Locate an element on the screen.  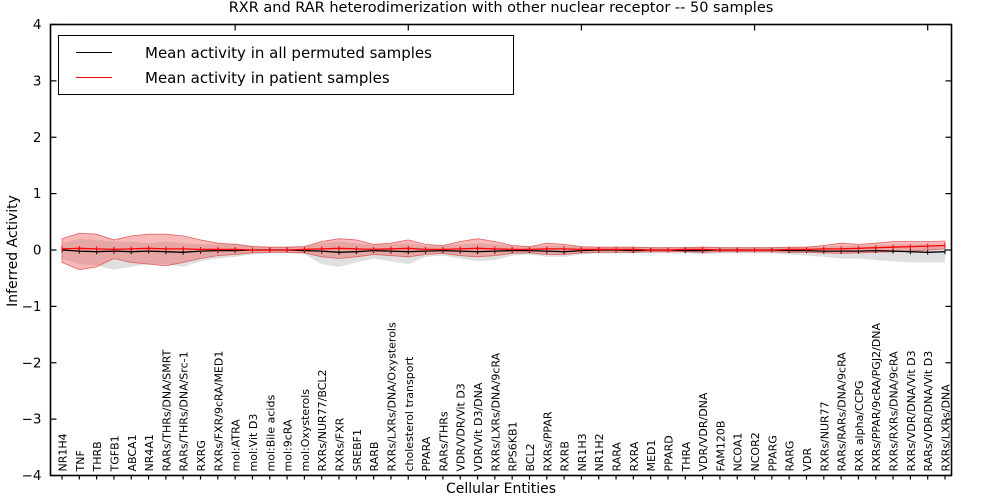
svg-text: −1 is located at coordinates (32, 307).